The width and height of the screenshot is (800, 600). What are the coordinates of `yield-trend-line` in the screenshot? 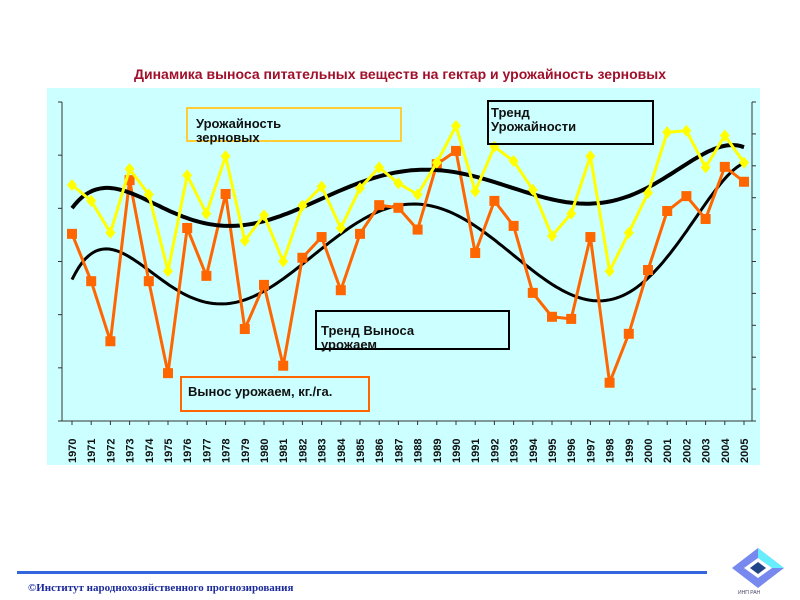 It's located at (407, 185).